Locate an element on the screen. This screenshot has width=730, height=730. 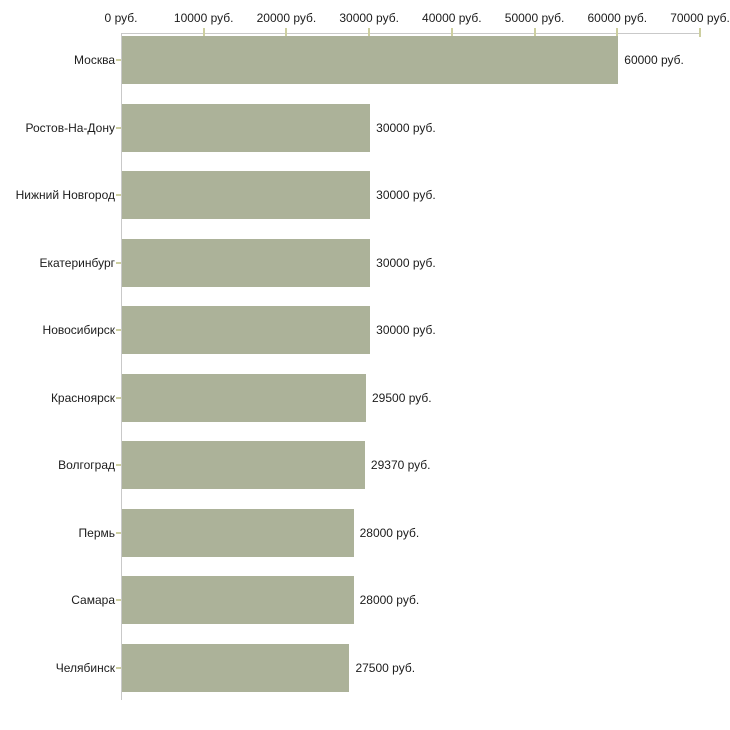
category-label: Ростов-На-Дону is located at coordinates (70, 127).